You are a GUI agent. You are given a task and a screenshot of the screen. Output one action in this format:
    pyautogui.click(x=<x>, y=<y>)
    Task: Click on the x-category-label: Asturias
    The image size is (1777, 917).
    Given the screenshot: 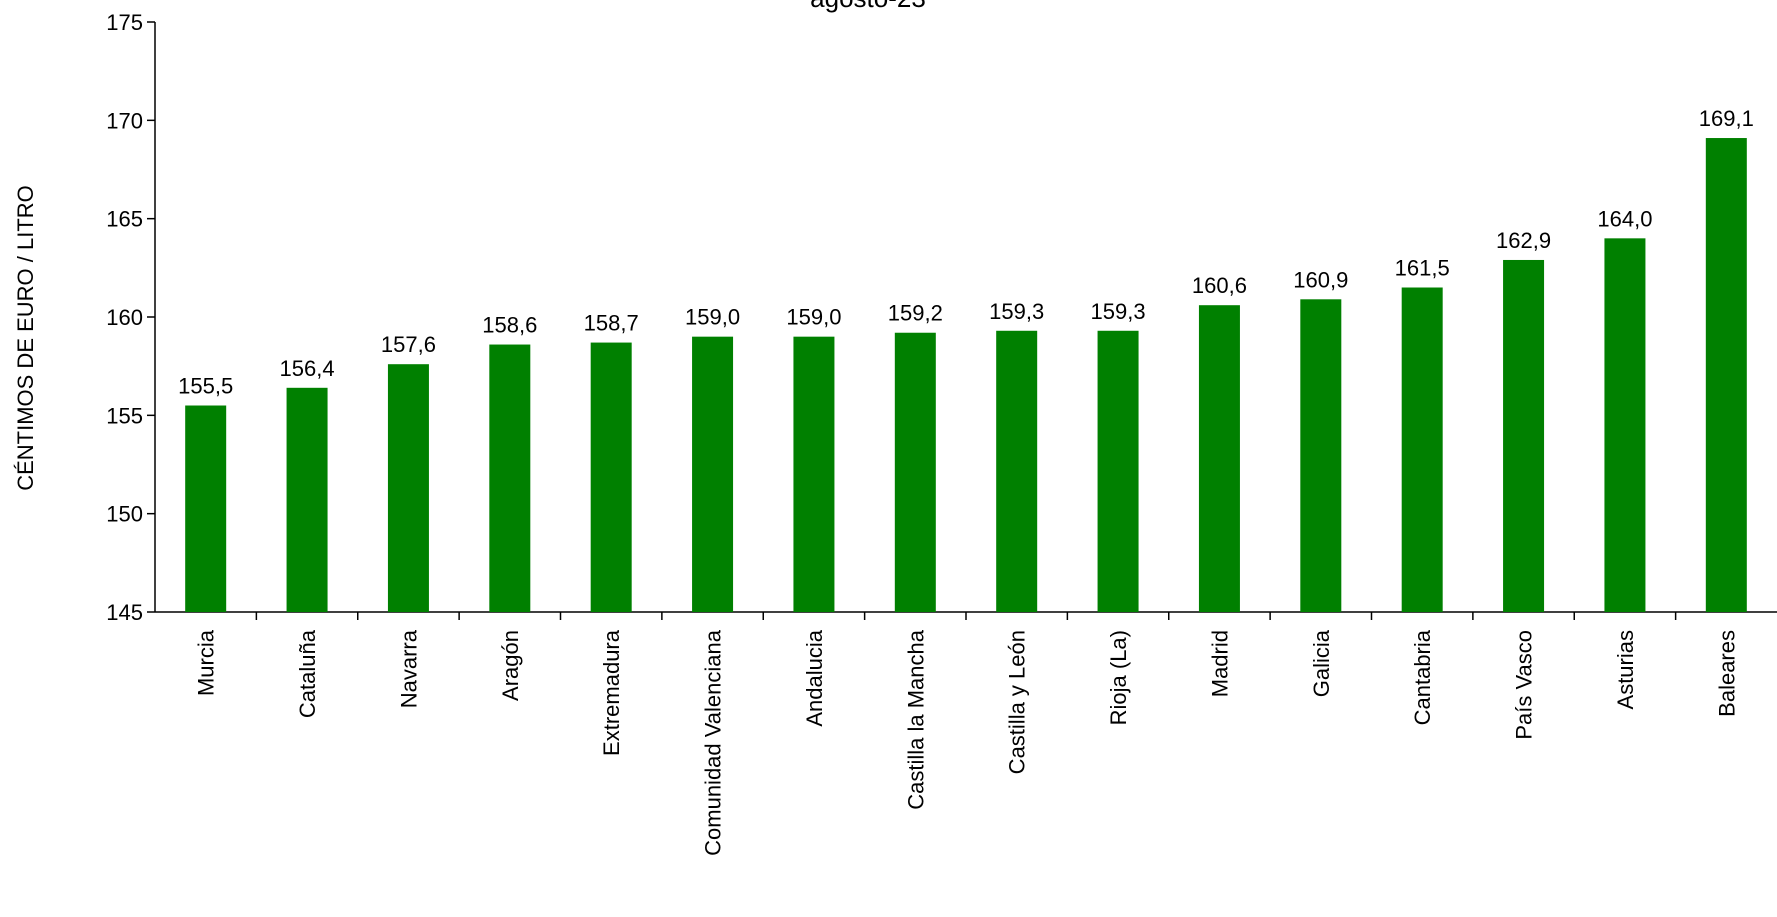 What is the action you would take?
    pyautogui.click(x=1625, y=669)
    